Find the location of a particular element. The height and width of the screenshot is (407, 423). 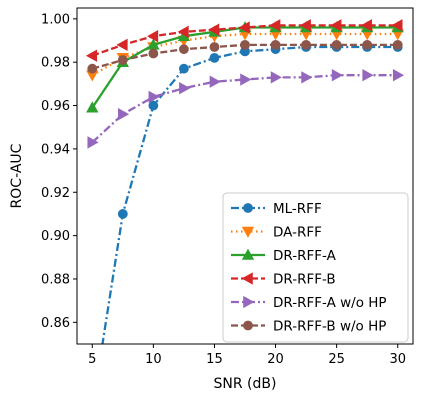

series-line-dr-rff-a-w-o-hp is located at coordinates (244, 109).